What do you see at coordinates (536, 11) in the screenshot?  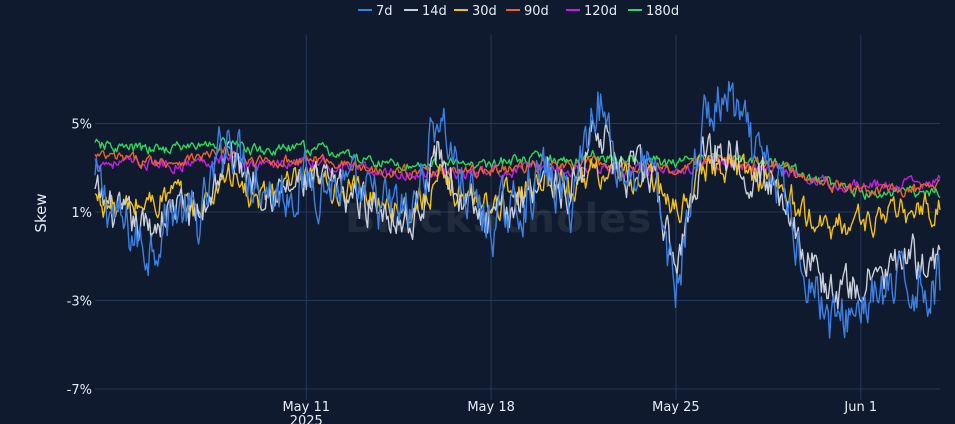 I see `legend-label: 90d` at bounding box center [536, 11].